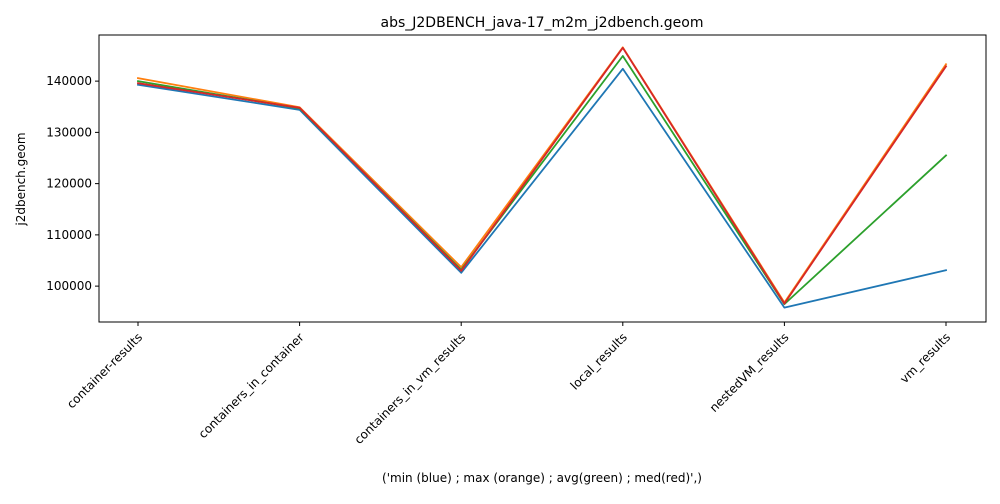 Image resolution: width=1000 pixels, height=504 pixels. I want to click on x-tick-label: container-results, so click(104, 370).